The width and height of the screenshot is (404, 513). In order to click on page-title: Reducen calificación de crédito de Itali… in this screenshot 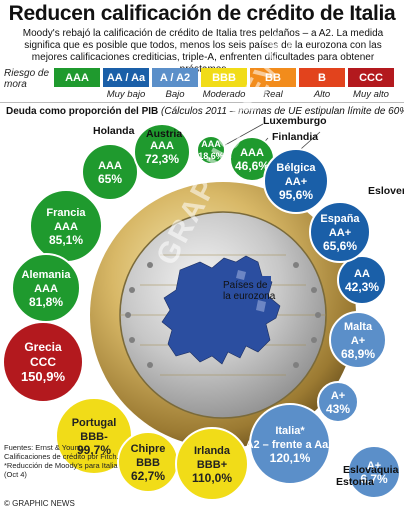, I will do `click(202, 13)`.